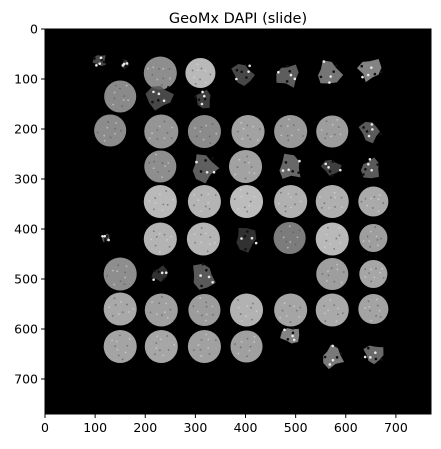 This screenshot has width=441, height=449. What do you see at coordinates (296, 427) in the screenshot?
I see `x-tick-label: 500` at bounding box center [296, 427].